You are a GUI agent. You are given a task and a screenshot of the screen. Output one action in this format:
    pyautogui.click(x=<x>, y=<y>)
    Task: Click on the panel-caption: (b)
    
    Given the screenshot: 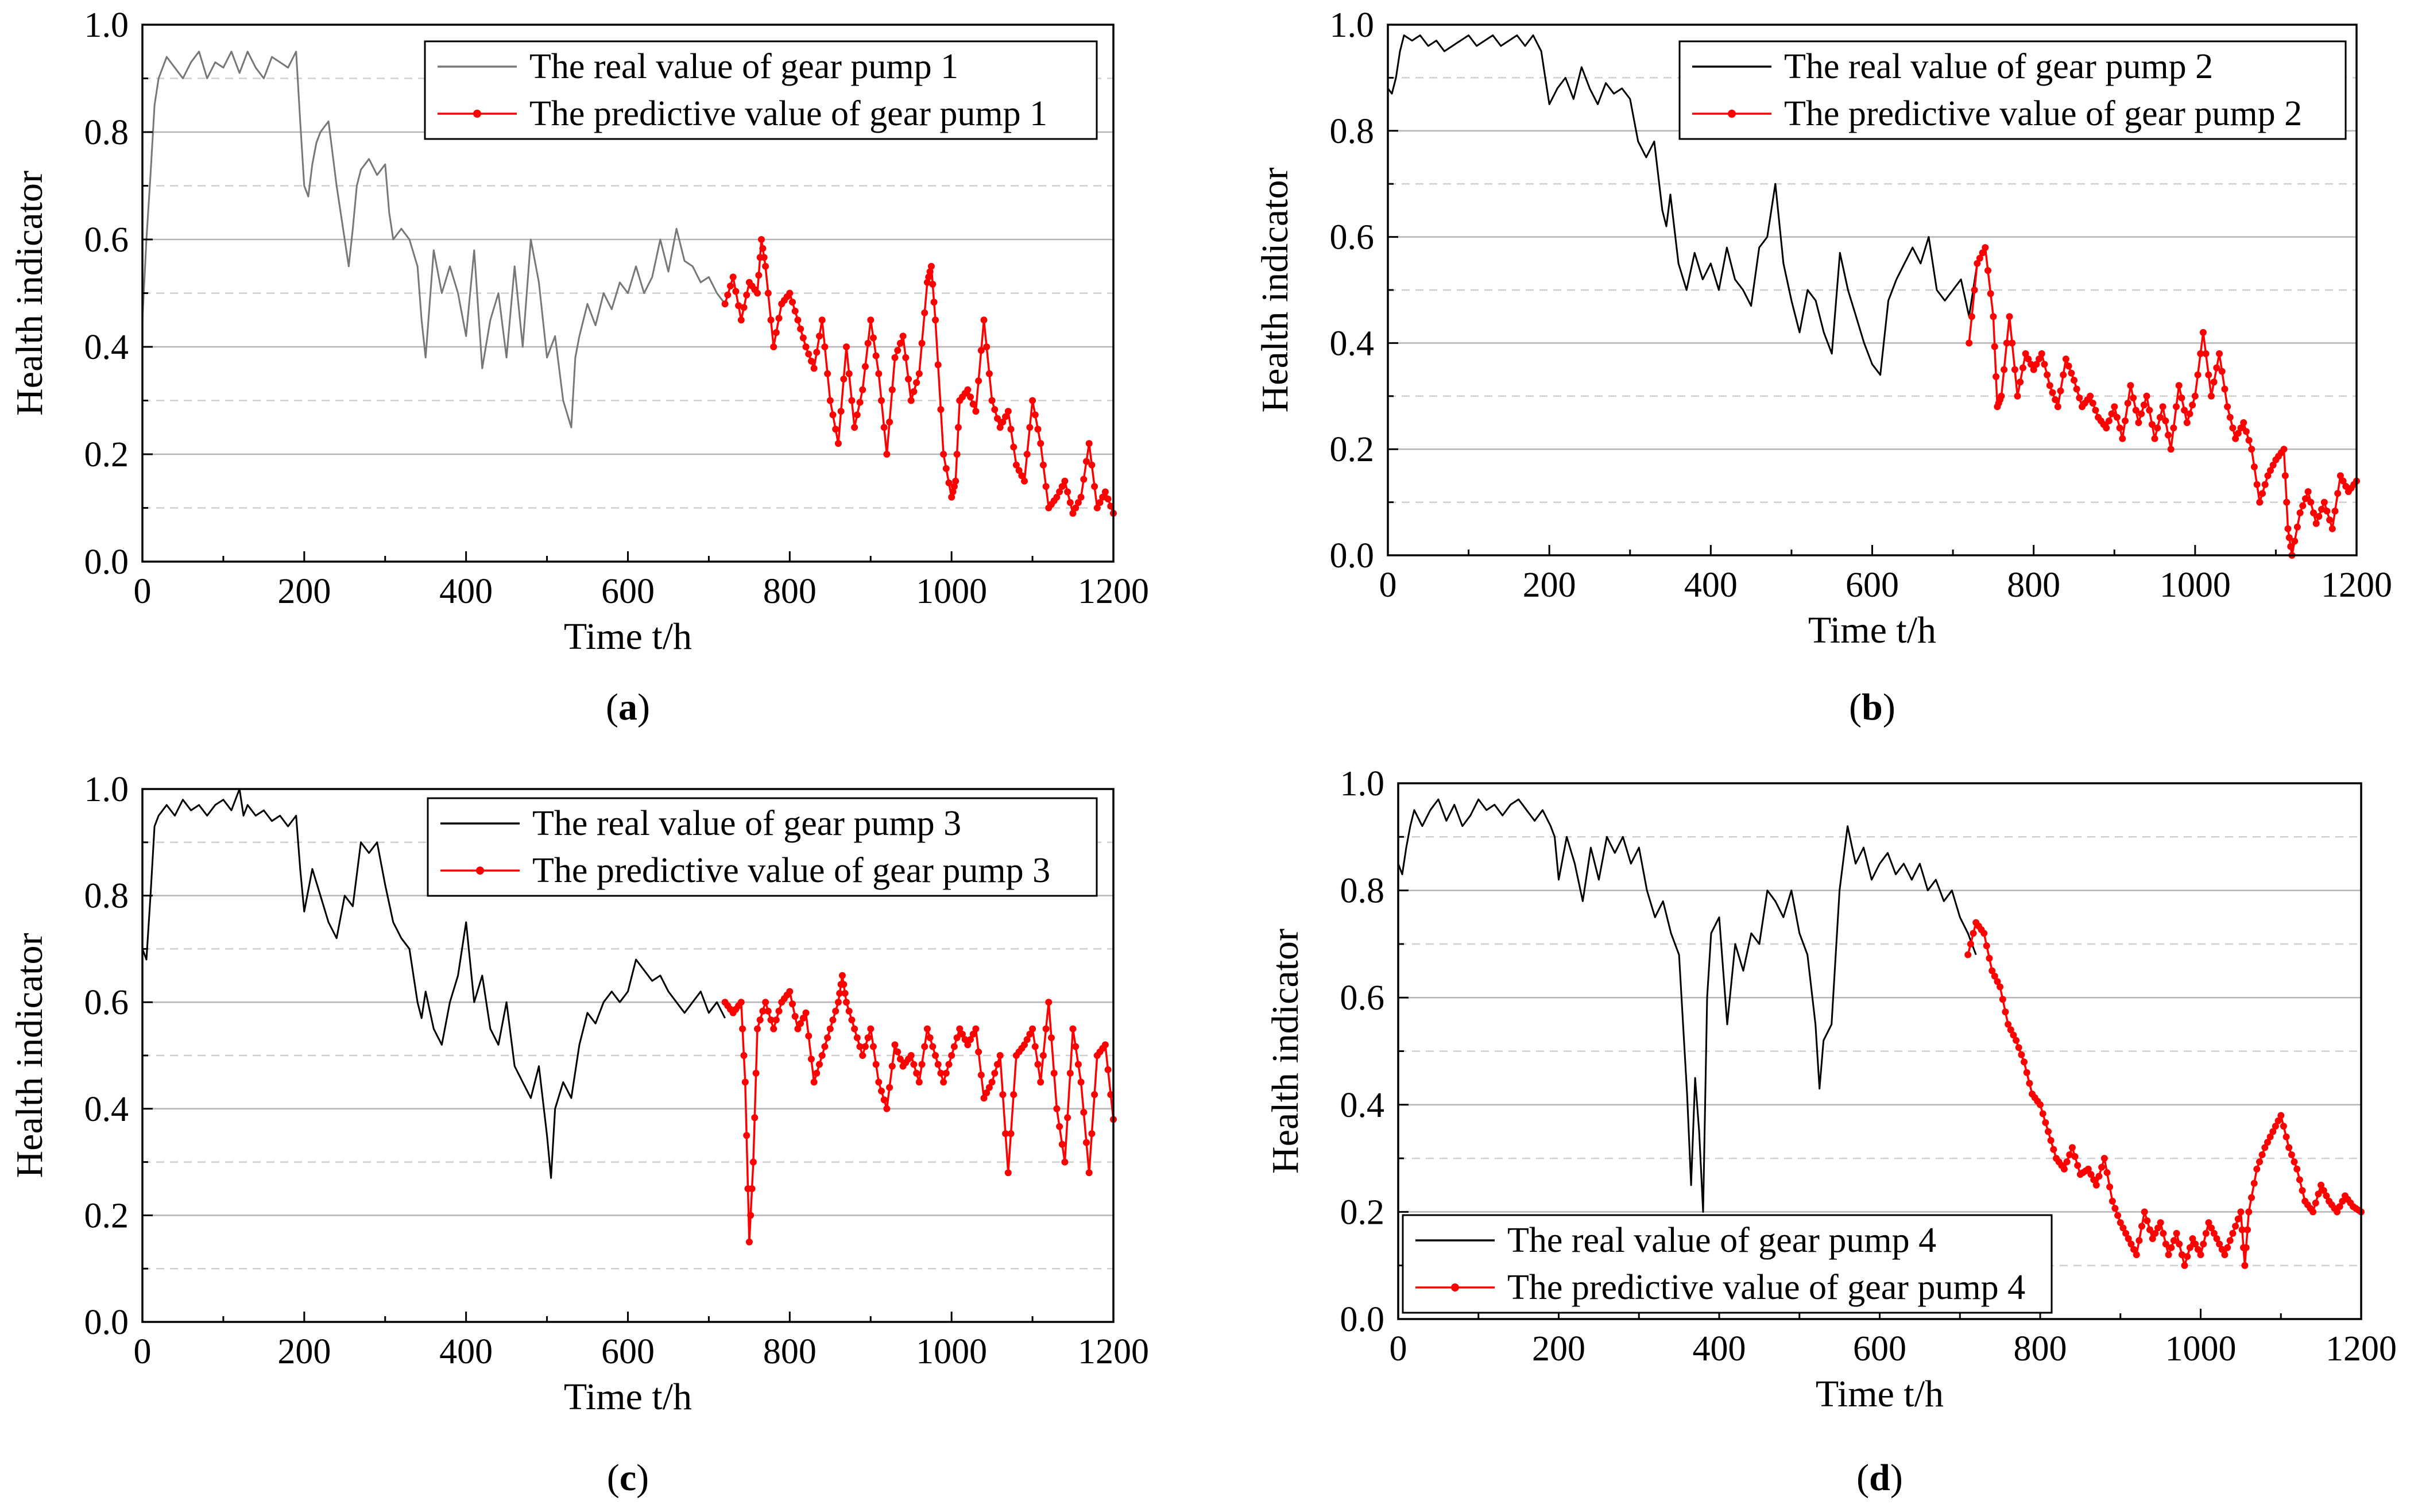 What is the action you would take?
    pyautogui.click(x=1872, y=707)
    